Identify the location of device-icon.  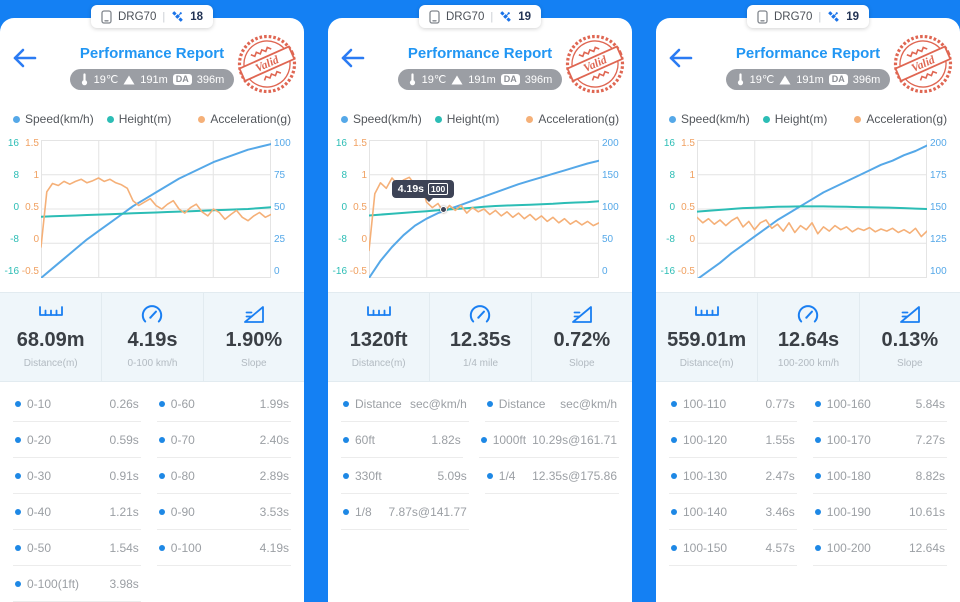
(434, 16).